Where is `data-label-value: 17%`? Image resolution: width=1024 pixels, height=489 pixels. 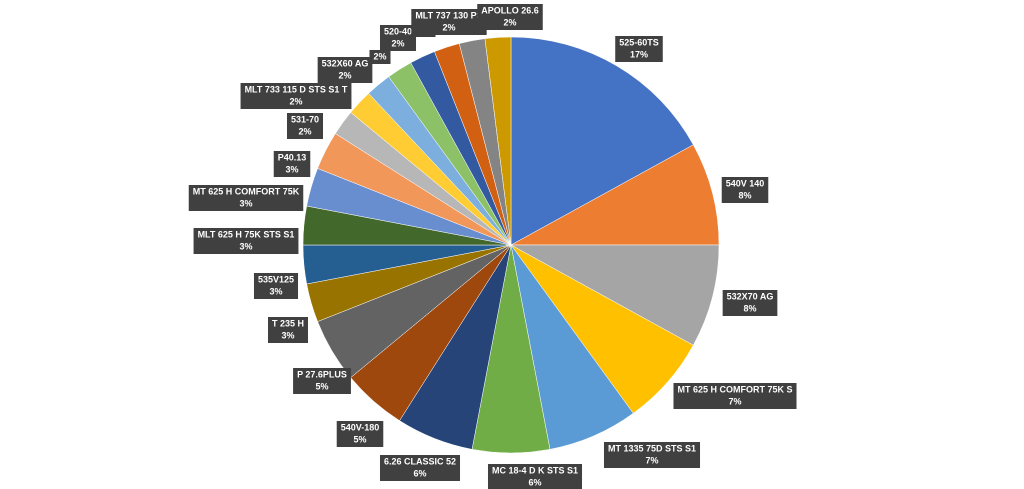
data-label-value: 17% is located at coordinates (639, 54).